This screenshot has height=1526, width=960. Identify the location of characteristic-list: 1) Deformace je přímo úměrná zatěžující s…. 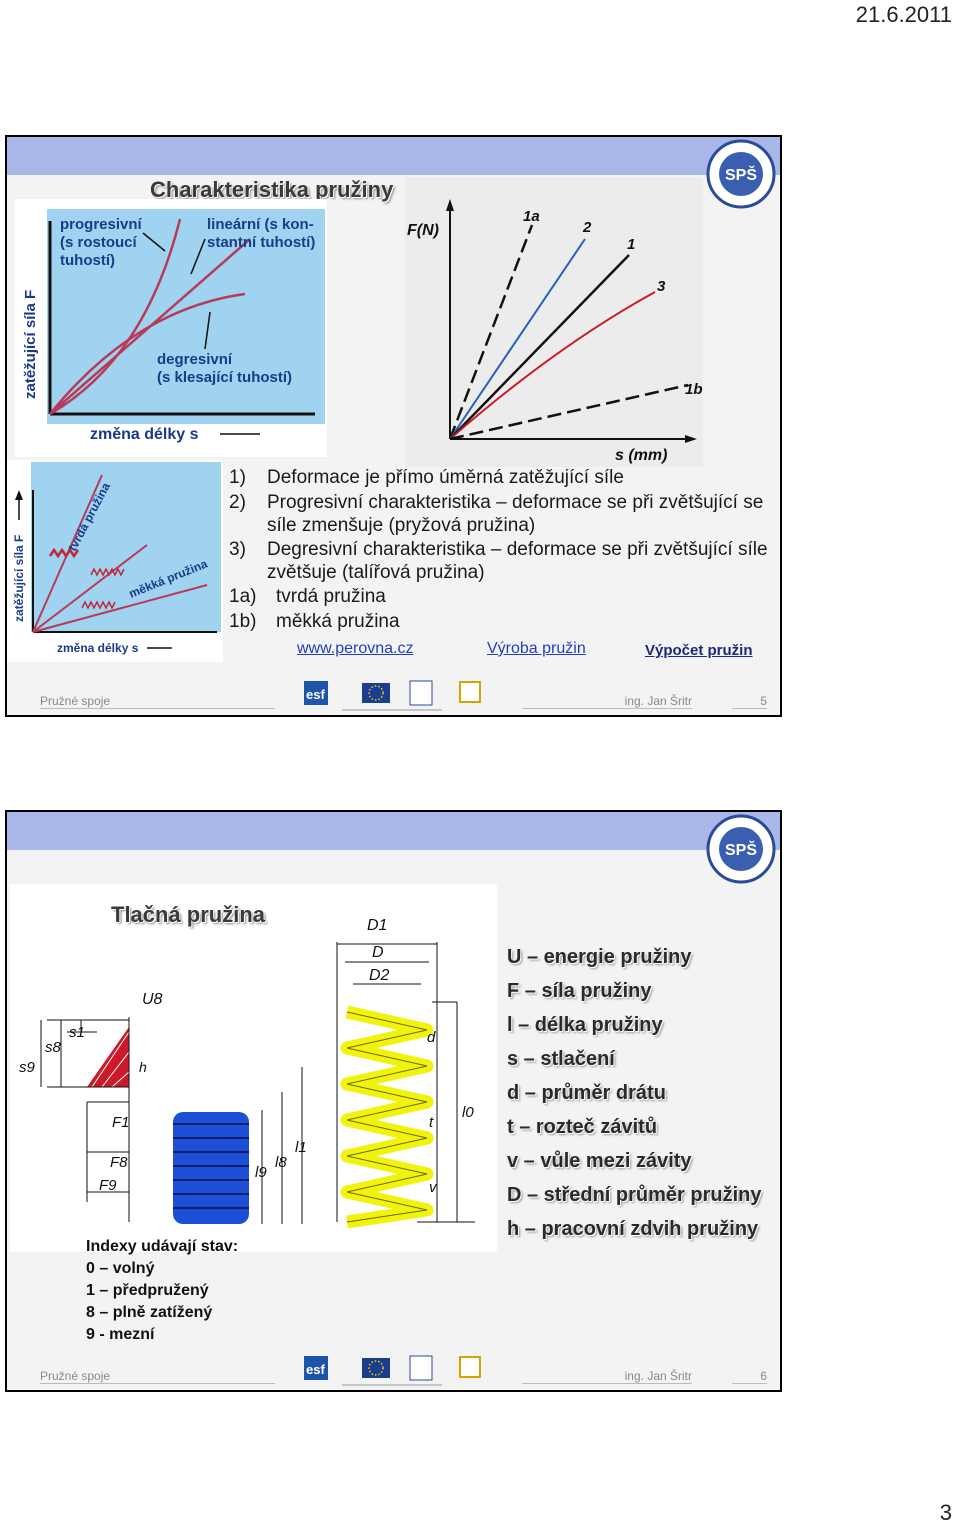
(499, 550).